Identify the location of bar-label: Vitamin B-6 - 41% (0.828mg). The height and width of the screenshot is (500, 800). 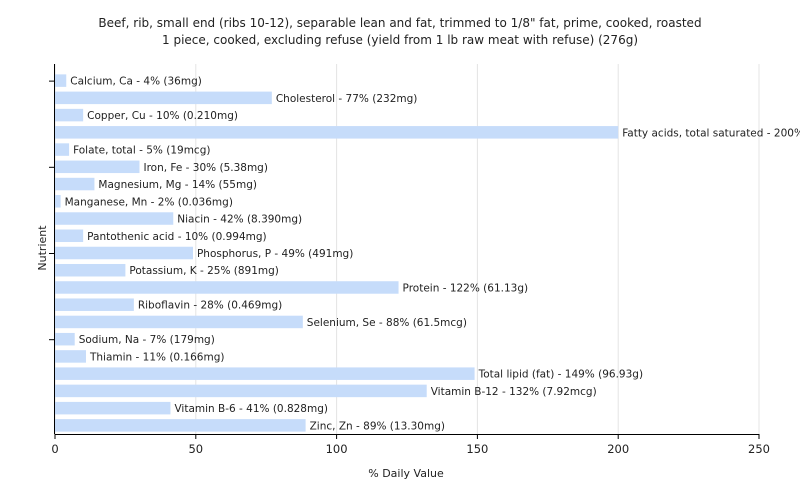
(251, 409).